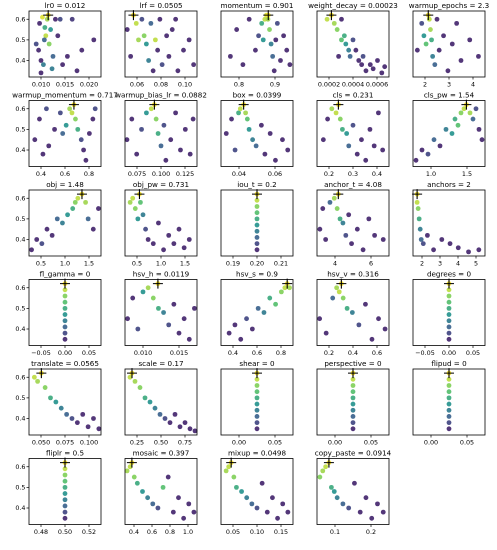  Describe the element at coordinates (353, 184) in the screenshot. I see `subplot-title: anchor_t = 4.08` at that location.